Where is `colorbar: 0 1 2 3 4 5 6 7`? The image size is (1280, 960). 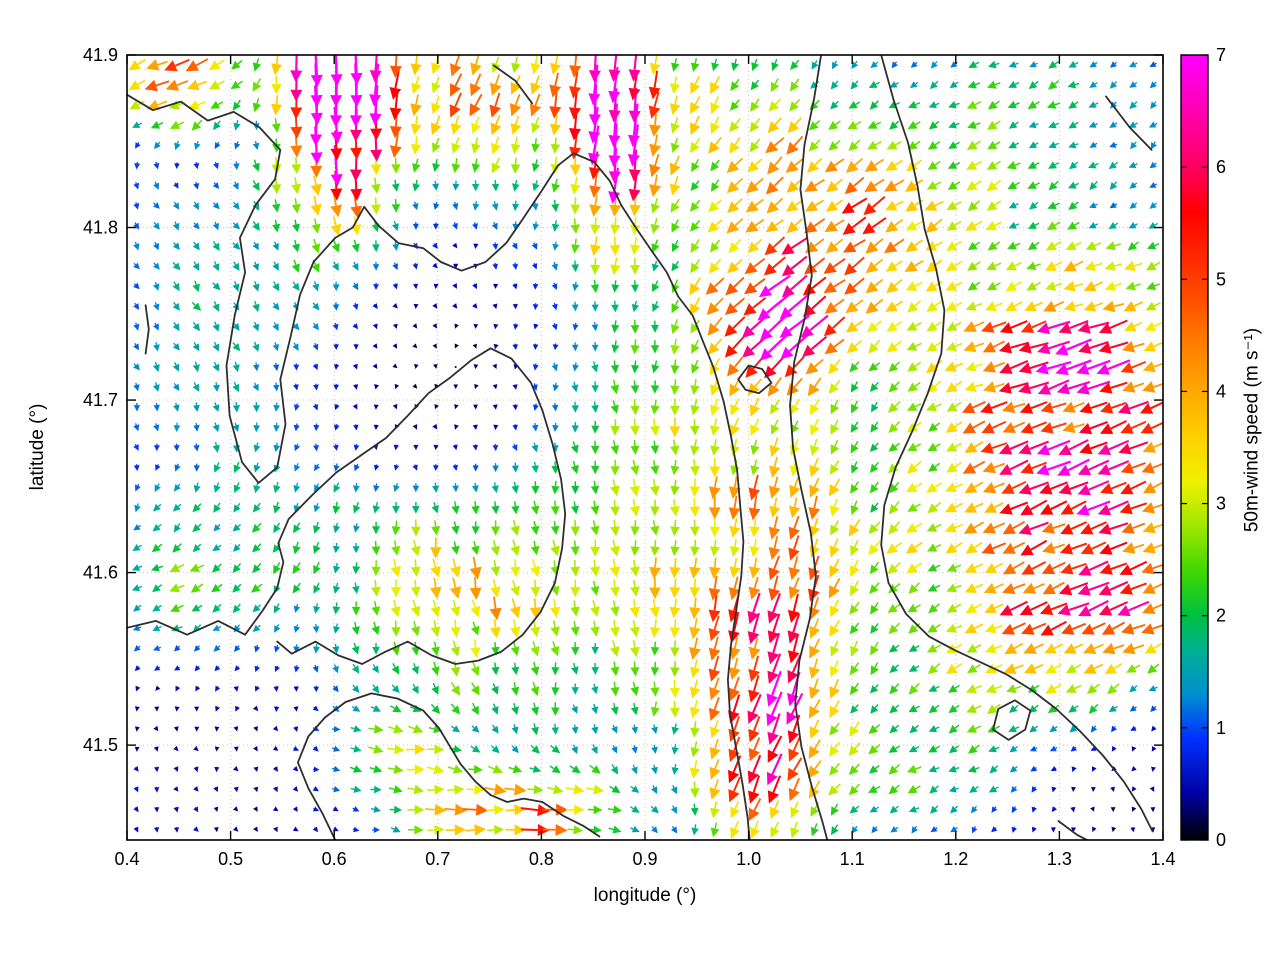
colorbar: 0 1 2 3 4 5 6 7 is located at coordinates (1203, 447).